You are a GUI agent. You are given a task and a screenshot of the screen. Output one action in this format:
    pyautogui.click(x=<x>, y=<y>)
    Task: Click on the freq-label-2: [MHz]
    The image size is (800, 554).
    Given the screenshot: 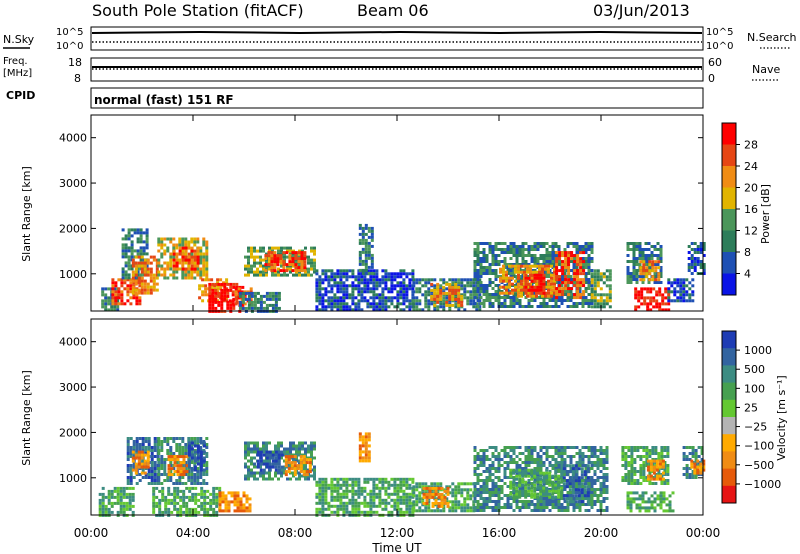 What is the action you would take?
    pyautogui.click(x=17, y=73)
    